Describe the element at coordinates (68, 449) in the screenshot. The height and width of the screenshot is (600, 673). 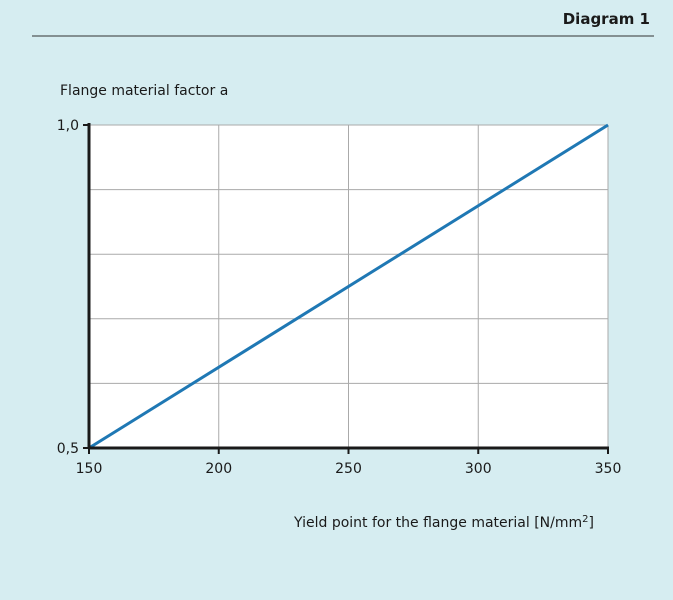
I see `y-tick-label: 0,5` at that location.